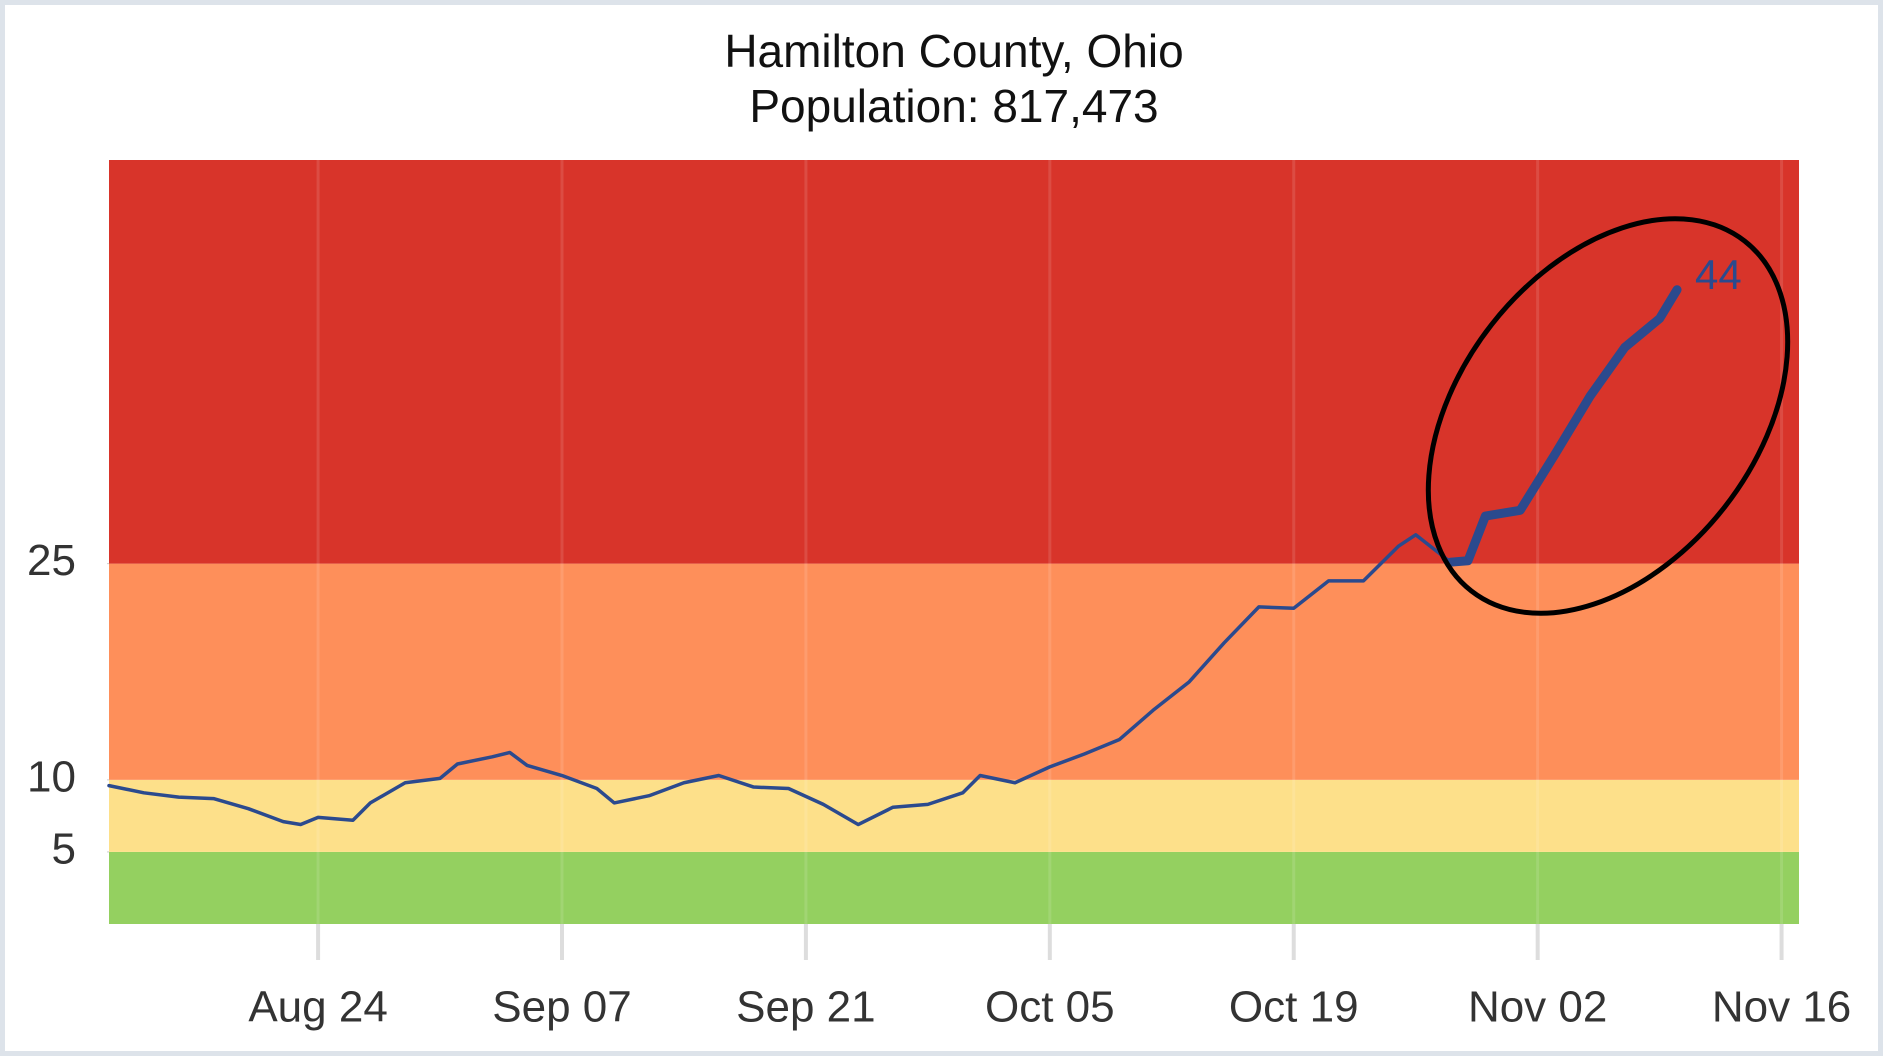  What do you see at coordinates (1050, 1007) in the screenshot?
I see `x-tick-label: Oct 05` at bounding box center [1050, 1007].